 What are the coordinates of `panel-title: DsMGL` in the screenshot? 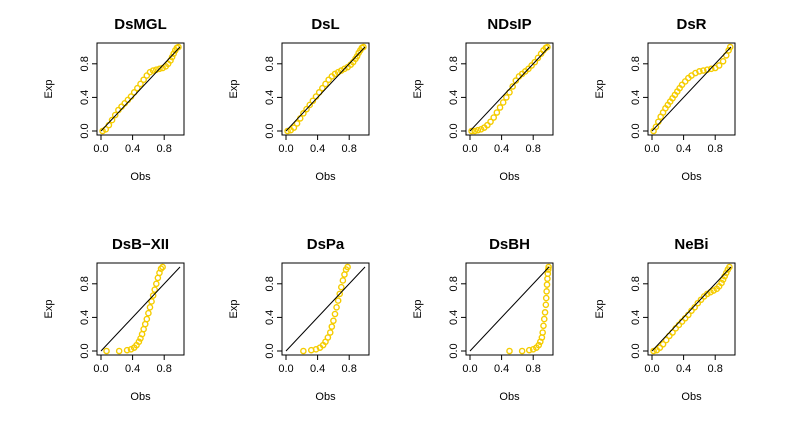 It's located at (140, 24).